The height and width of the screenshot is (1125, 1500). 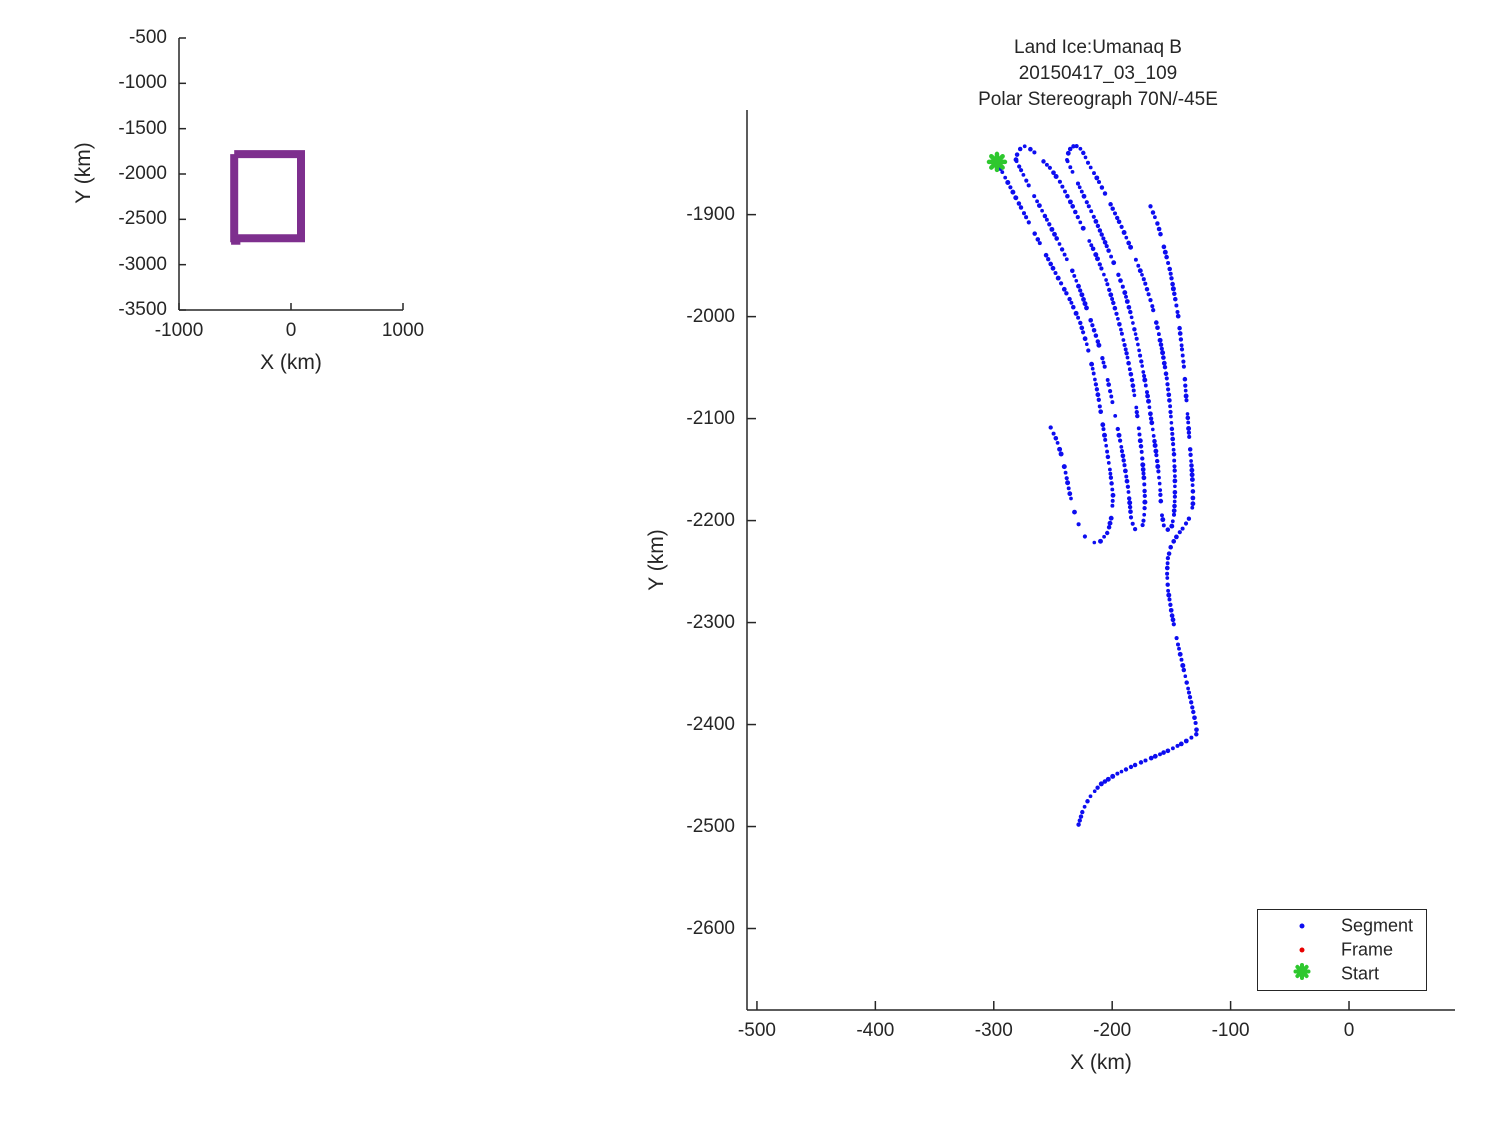 What do you see at coordinates (1098, 47) in the screenshot?
I see `title-line-1: Land Ice:Umanaq B` at bounding box center [1098, 47].